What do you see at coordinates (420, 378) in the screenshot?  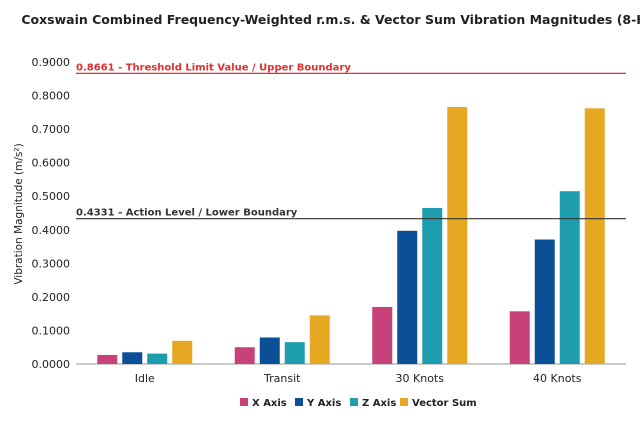 I see `x-category-label: 30 Knots` at bounding box center [420, 378].